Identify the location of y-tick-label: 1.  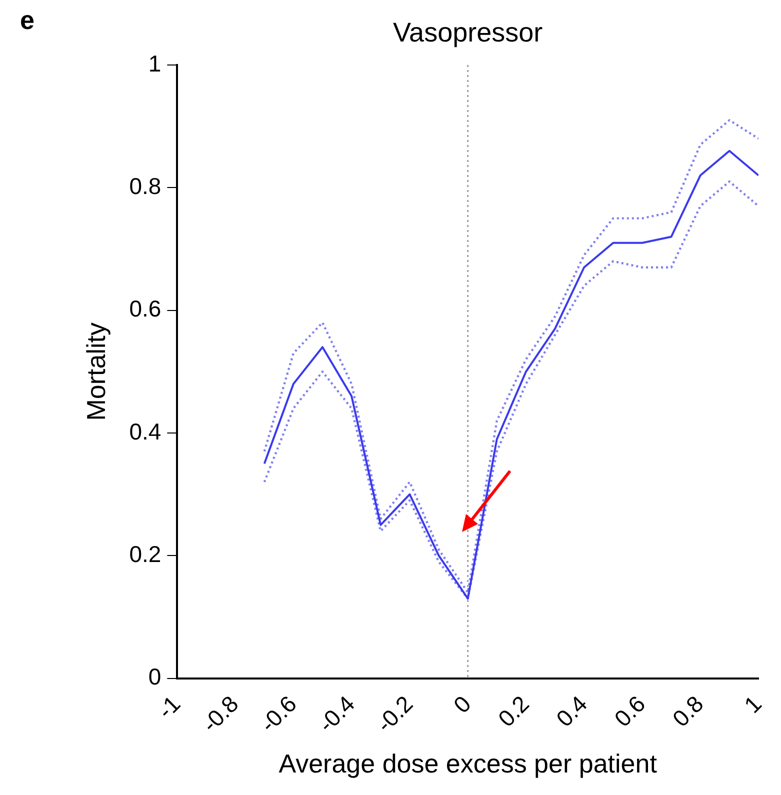
(155, 63).